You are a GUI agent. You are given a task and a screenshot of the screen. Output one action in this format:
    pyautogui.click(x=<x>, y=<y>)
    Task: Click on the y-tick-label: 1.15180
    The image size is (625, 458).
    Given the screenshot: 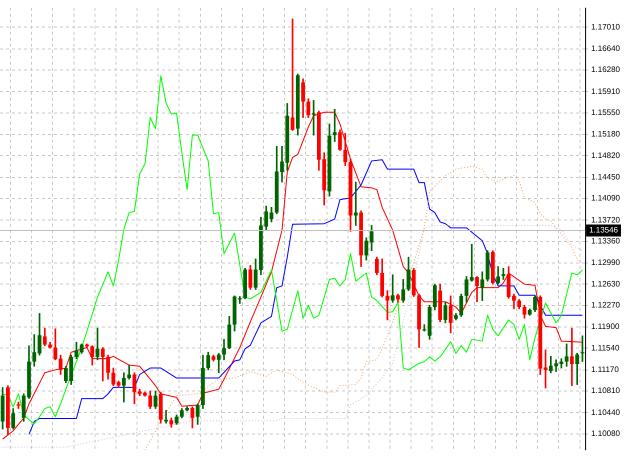 What is the action you would take?
    pyautogui.click(x=606, y=134)
    